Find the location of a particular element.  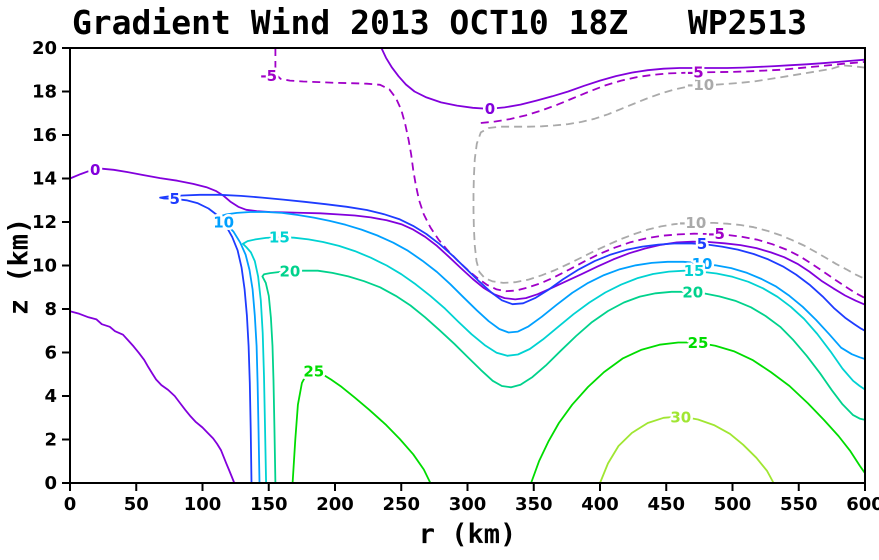

y-tick-label: 4 is located at coordinates (50, 396).